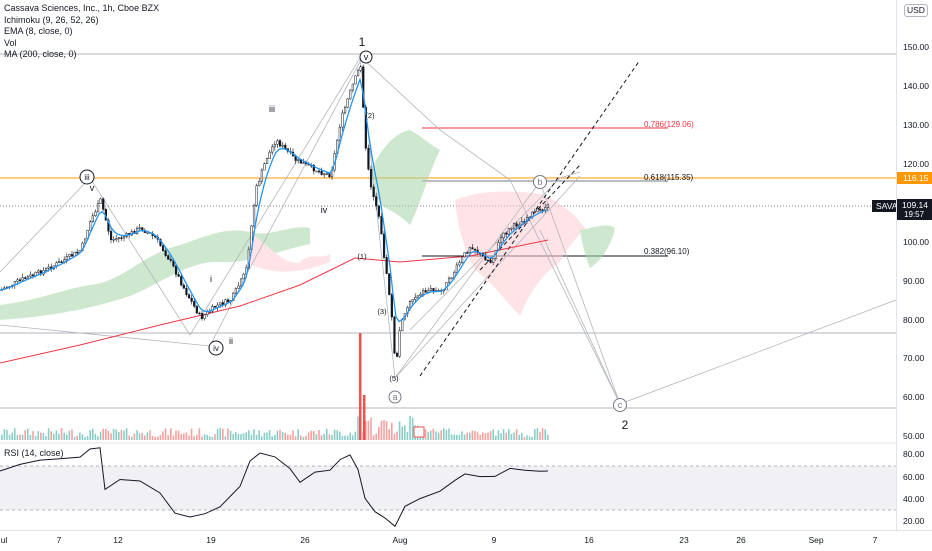 This screenshot has height=551, width=932. I want to click on wave-iii-circle, so click(87, 177).